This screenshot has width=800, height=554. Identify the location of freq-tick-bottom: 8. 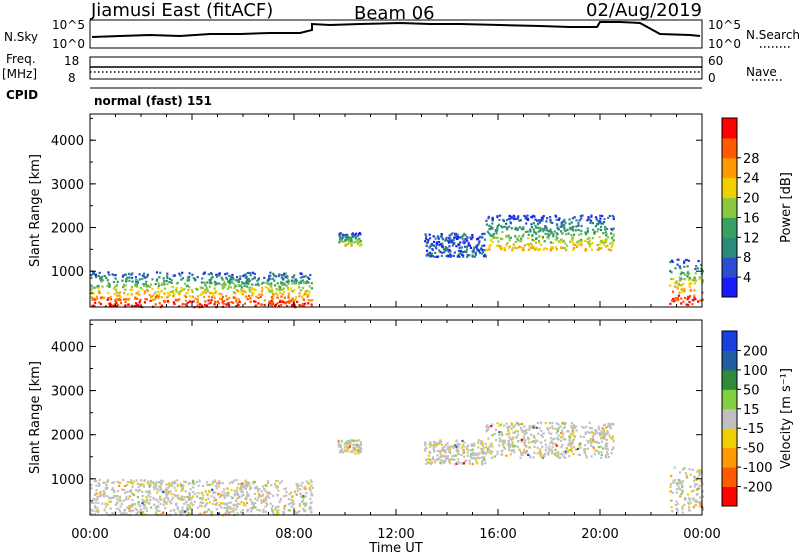
(72, 78).